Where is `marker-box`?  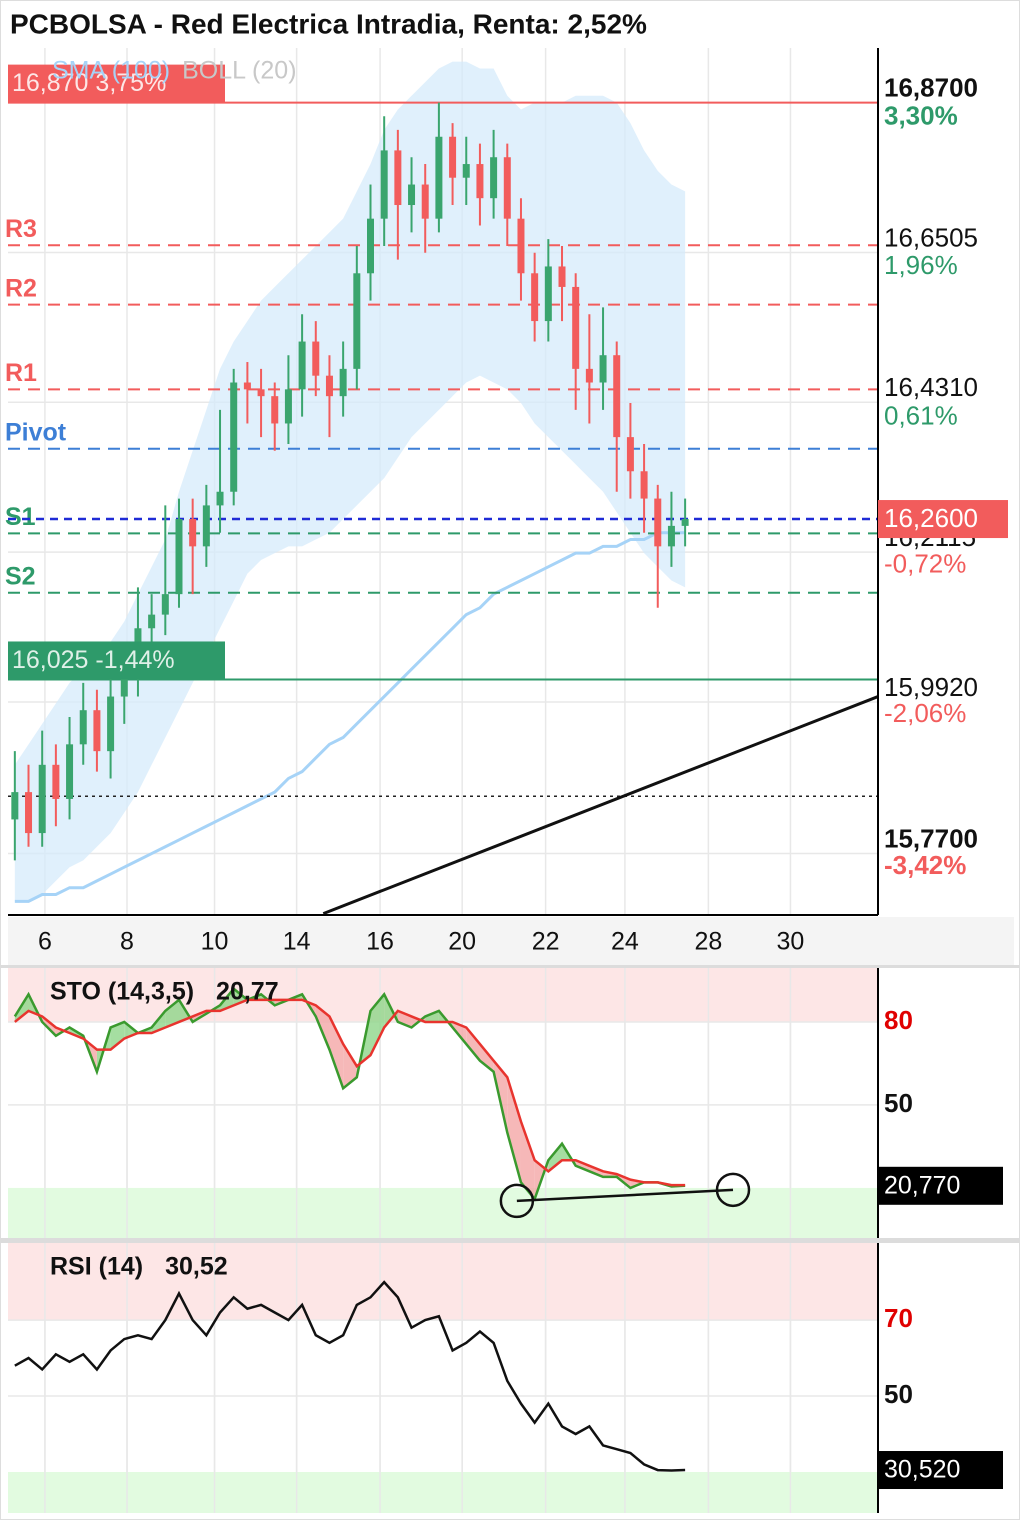
marker-box is located at coordinates (116, 660).